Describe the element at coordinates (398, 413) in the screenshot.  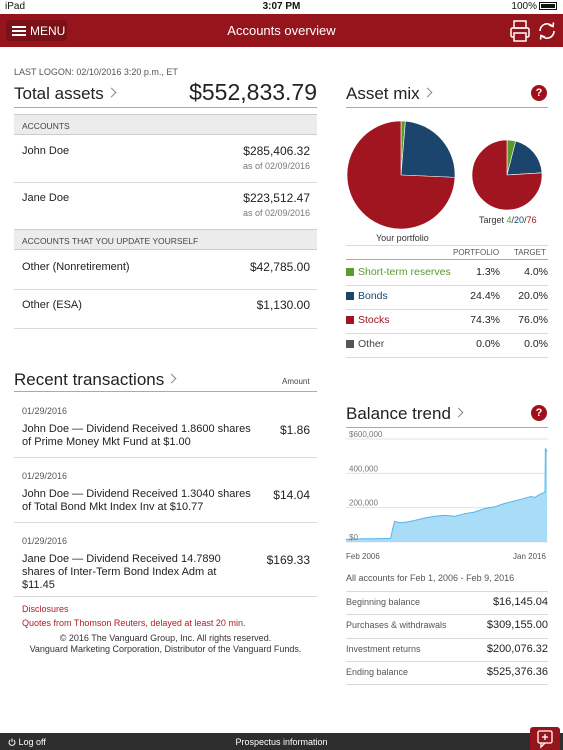
I see `balance-trend-title: Balance trend` at that location.